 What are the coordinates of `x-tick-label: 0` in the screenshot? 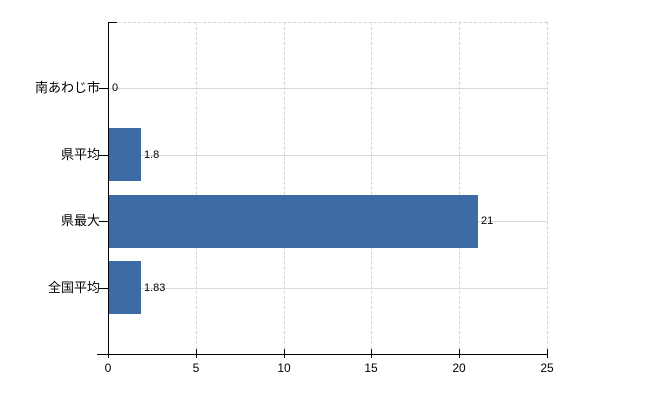 It's located at (108, 368).